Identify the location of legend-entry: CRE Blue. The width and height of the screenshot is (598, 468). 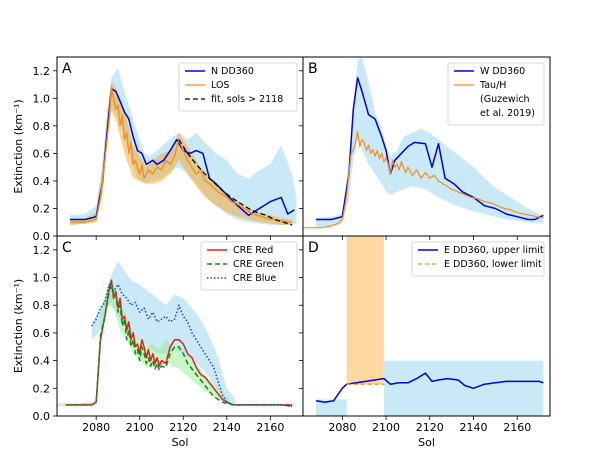
(254, 278).